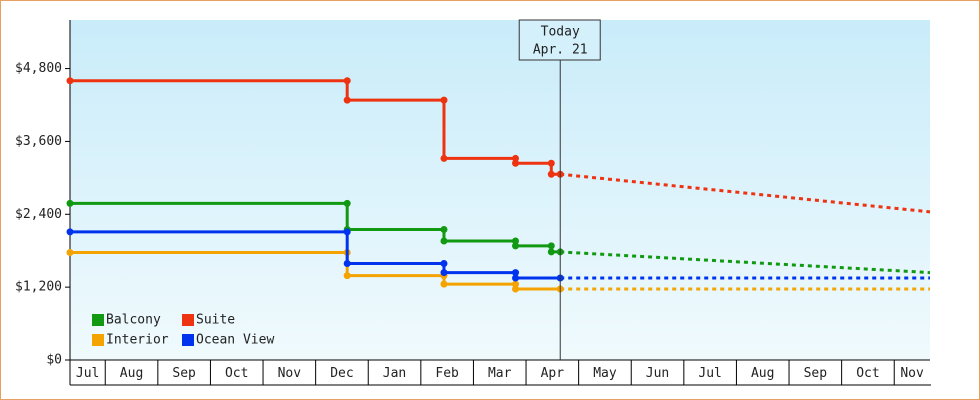 The image size is (980, 400). What do you see at coordinates (341, 373) in the screenshot?
I see `x-tick-label: Dec` at bounding box center [341, 373].